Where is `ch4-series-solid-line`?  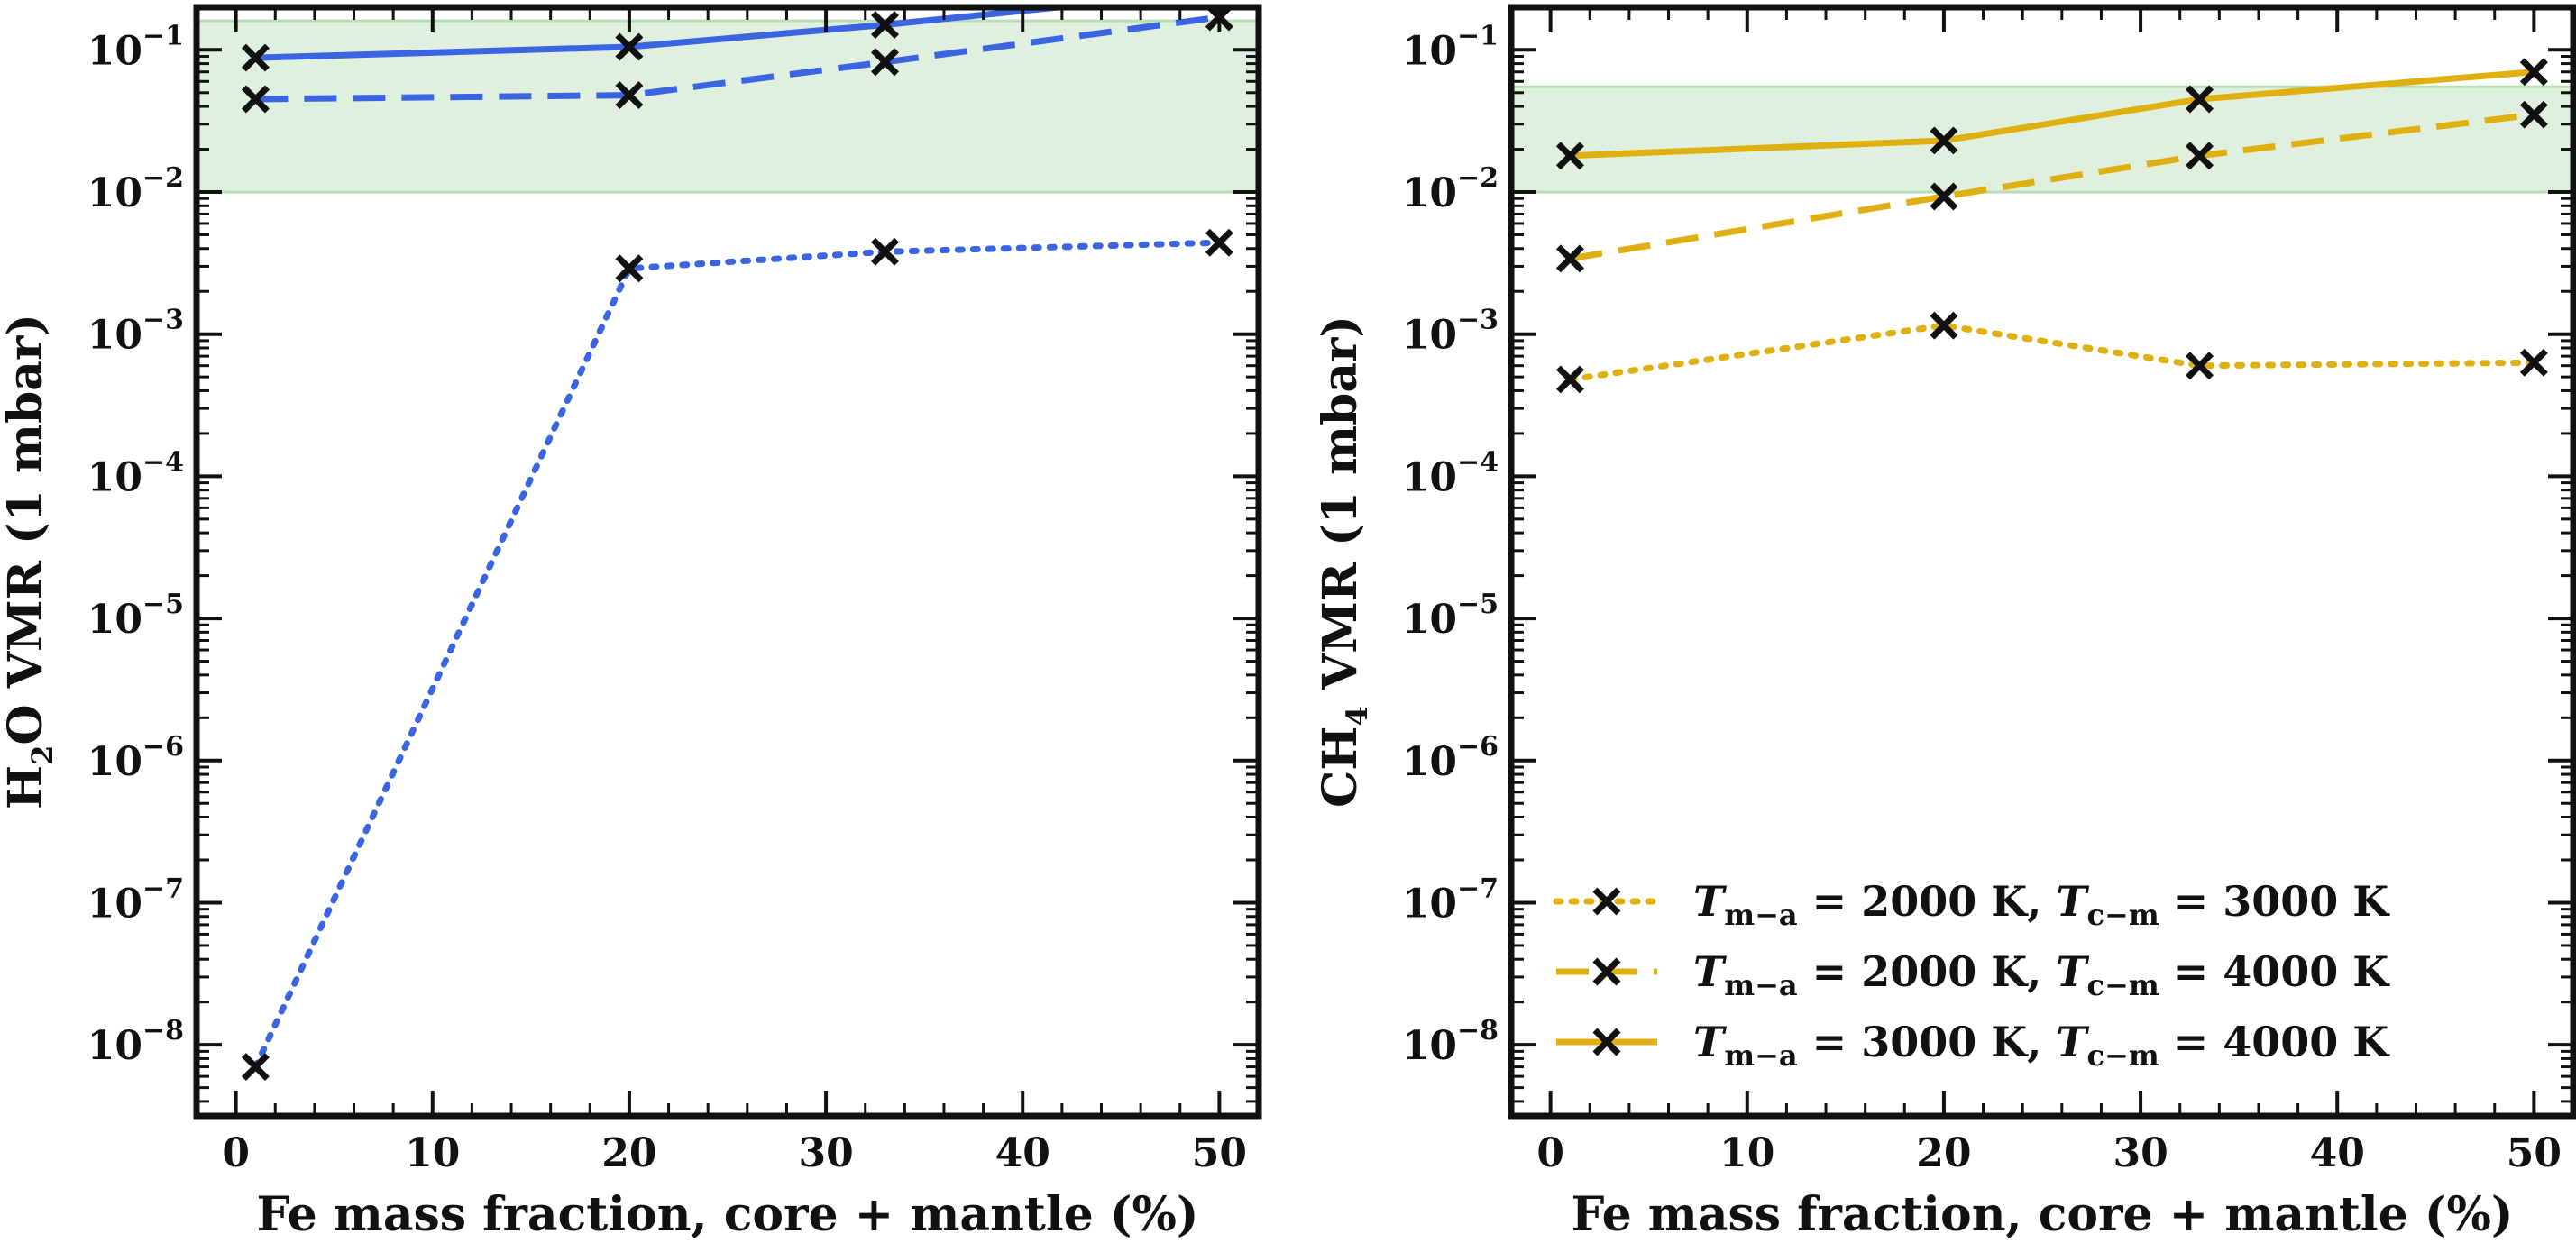
ch4-series-solid-line is located at coordinates (2052, 114).